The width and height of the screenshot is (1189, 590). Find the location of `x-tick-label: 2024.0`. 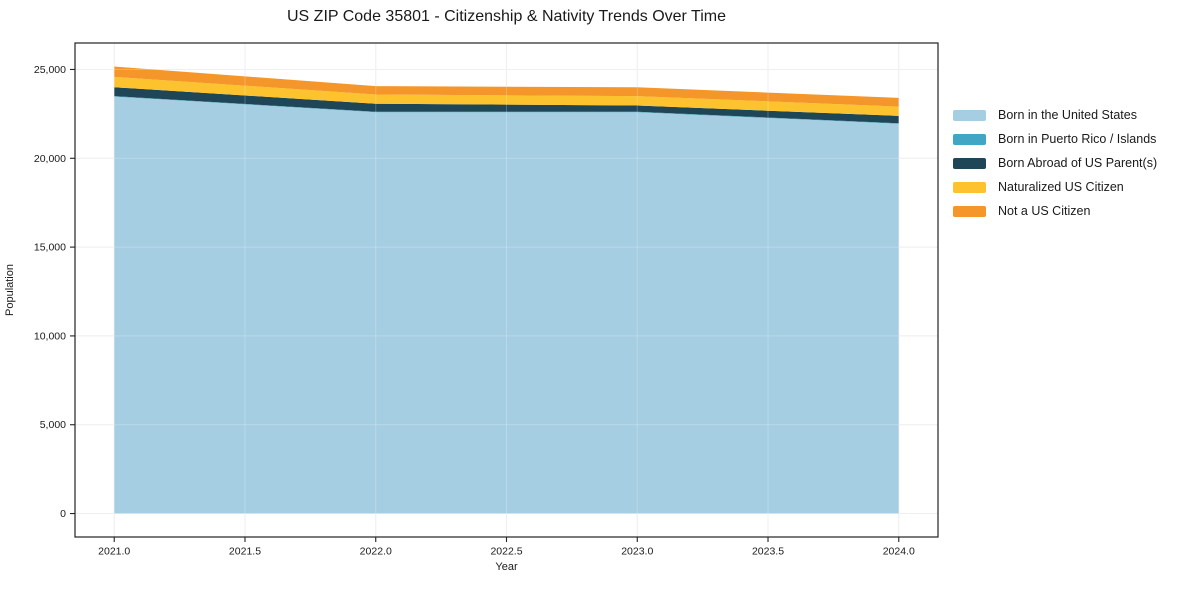

x-tick-label: 2024.0 is located at coordinates (899, 552).